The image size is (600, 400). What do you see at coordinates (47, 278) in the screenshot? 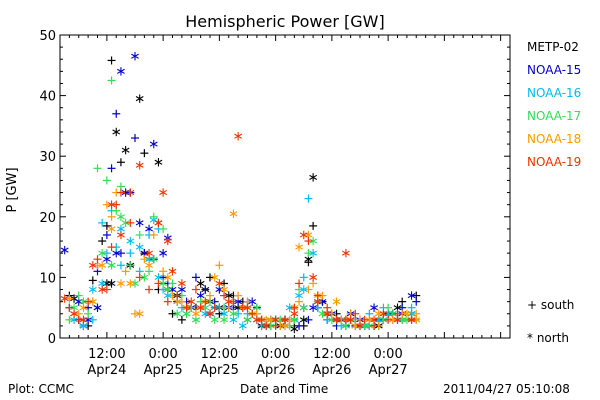
I see `y-tick-label: 10` at bounding box center [47, 278].